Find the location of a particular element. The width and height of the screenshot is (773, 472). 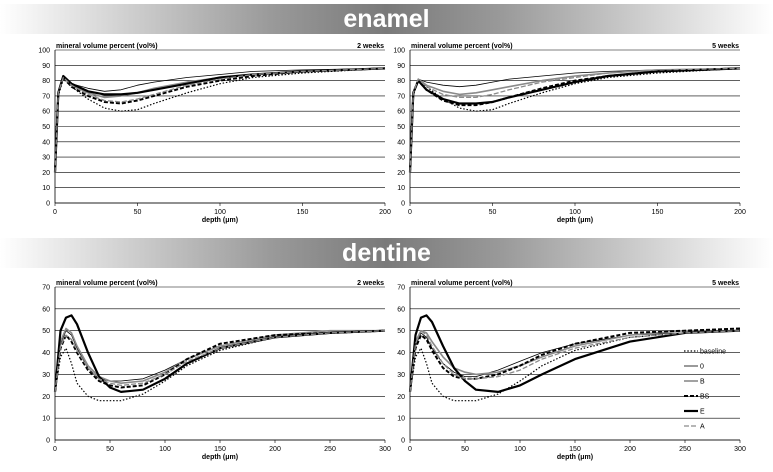

legend-label-b: B is located at coordinates (702, 382).